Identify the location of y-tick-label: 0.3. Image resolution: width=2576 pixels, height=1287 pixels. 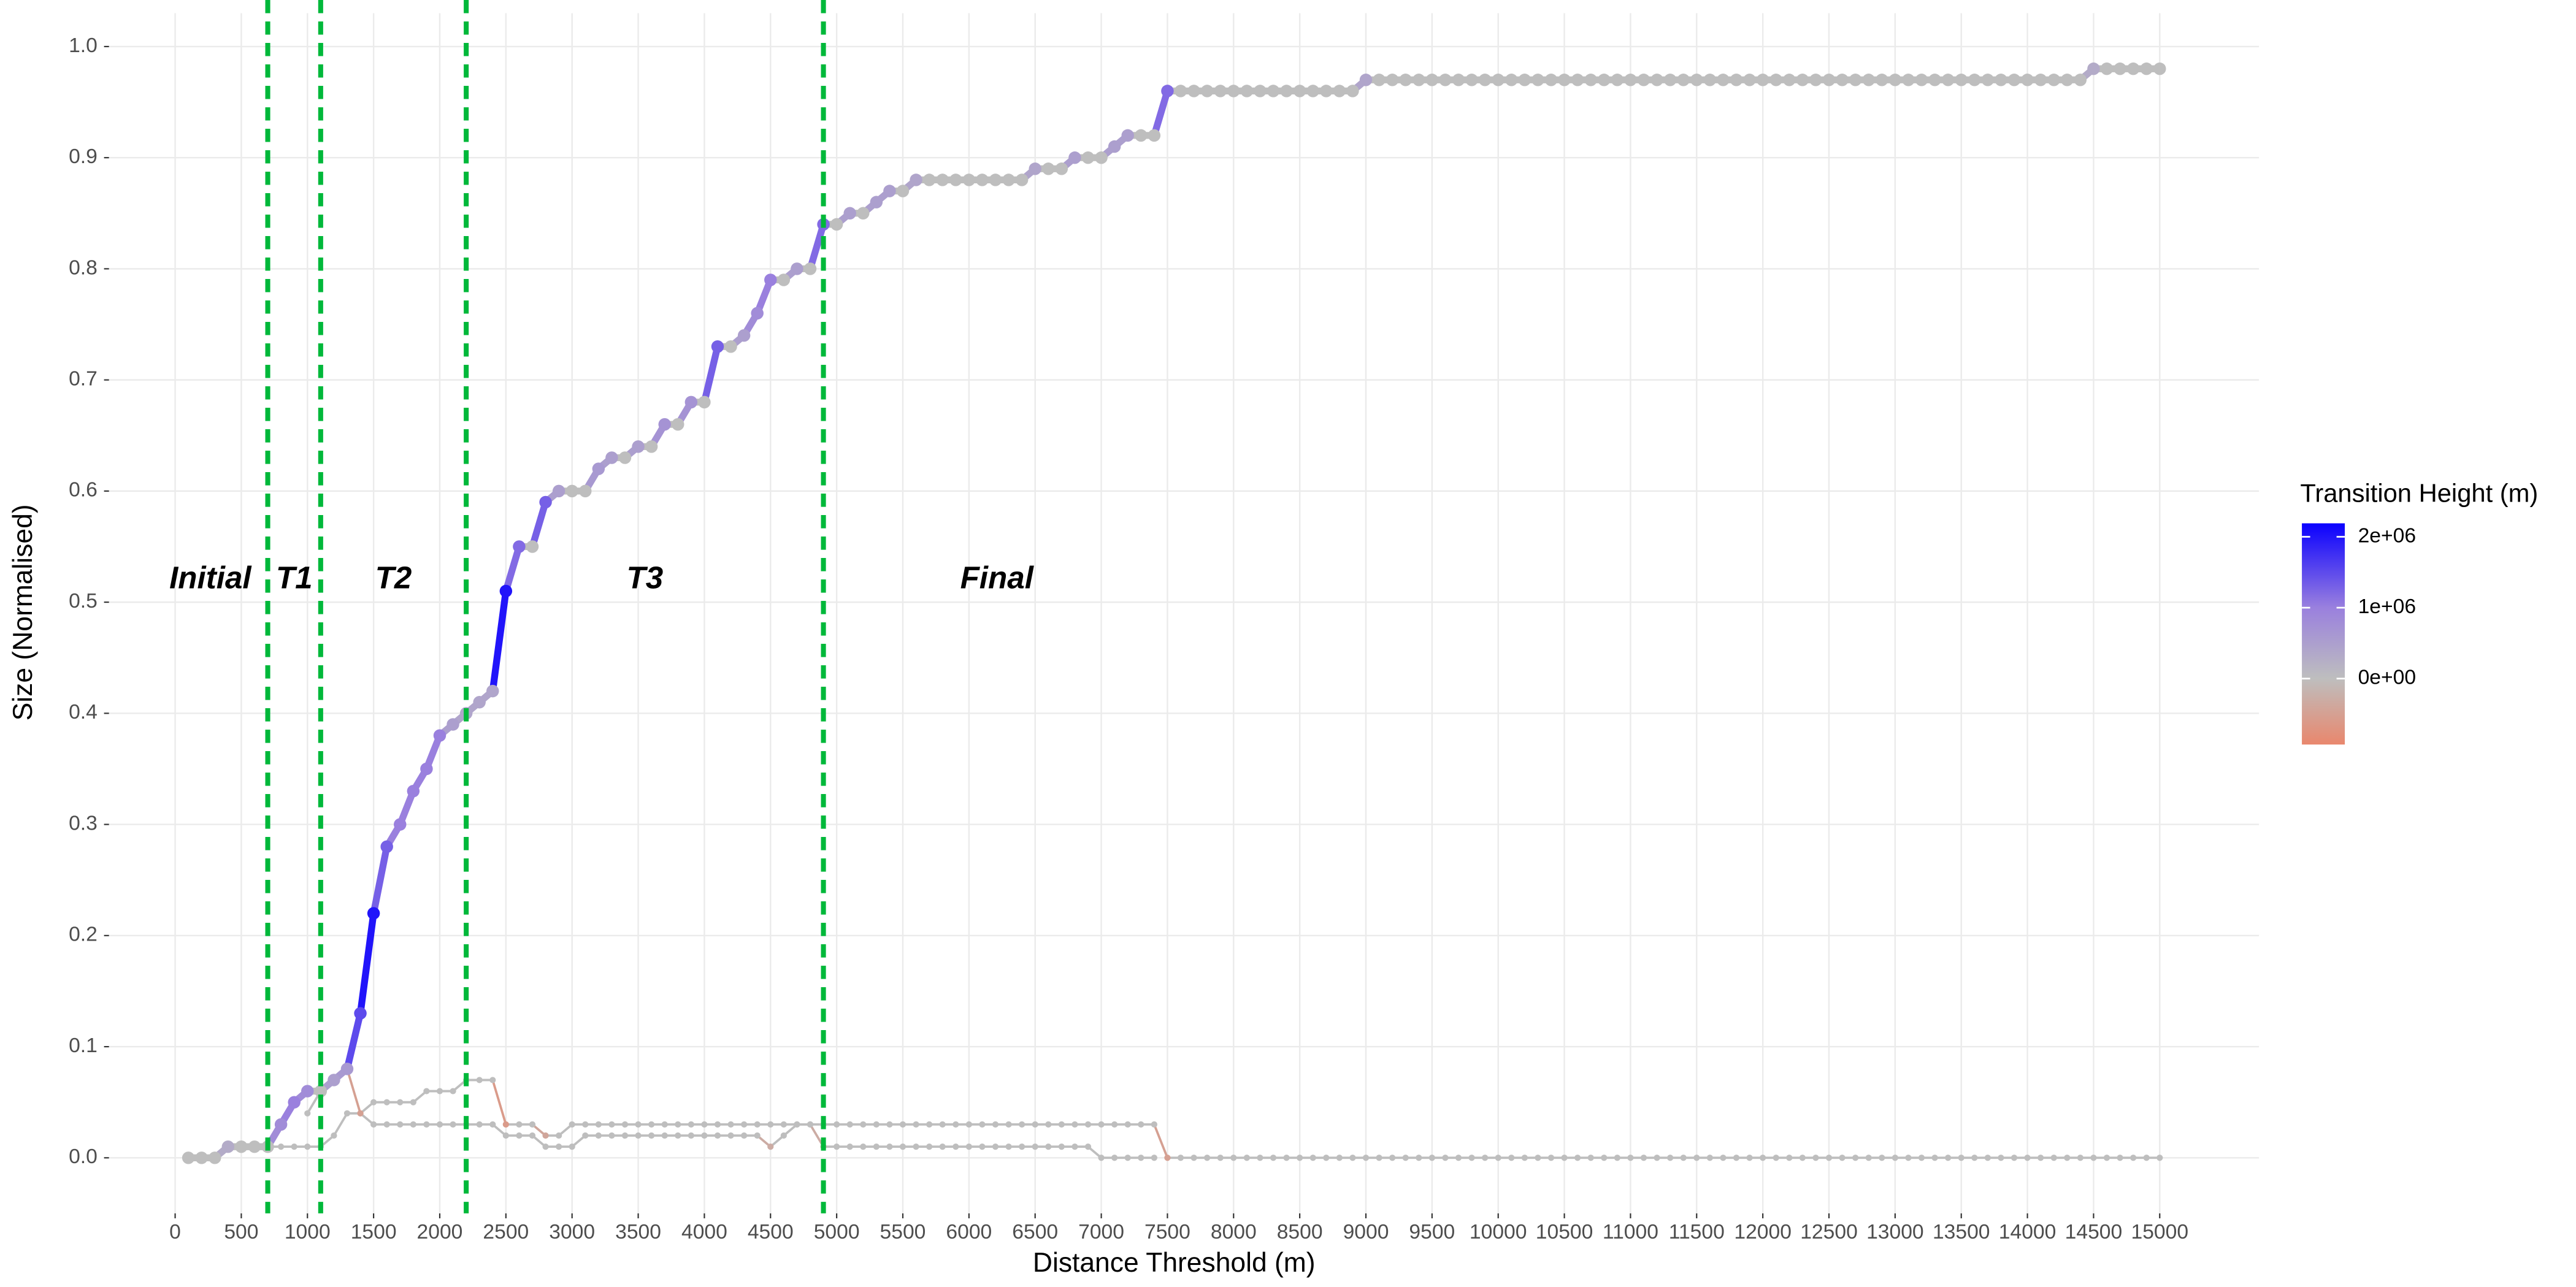
(83, 823).